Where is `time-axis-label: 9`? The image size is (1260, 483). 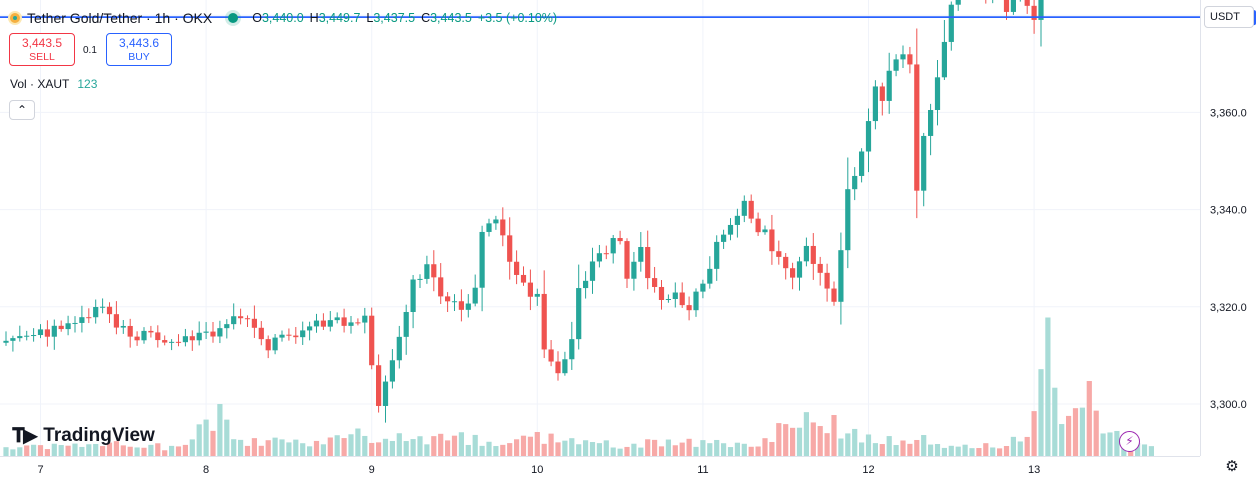
time-axis-label: 9 is located at coordinates (372, 470).